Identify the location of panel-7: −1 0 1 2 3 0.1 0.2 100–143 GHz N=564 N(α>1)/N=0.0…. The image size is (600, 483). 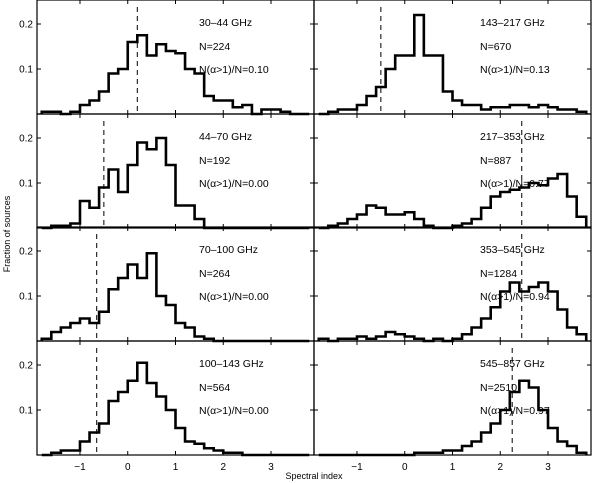
(167, 406).